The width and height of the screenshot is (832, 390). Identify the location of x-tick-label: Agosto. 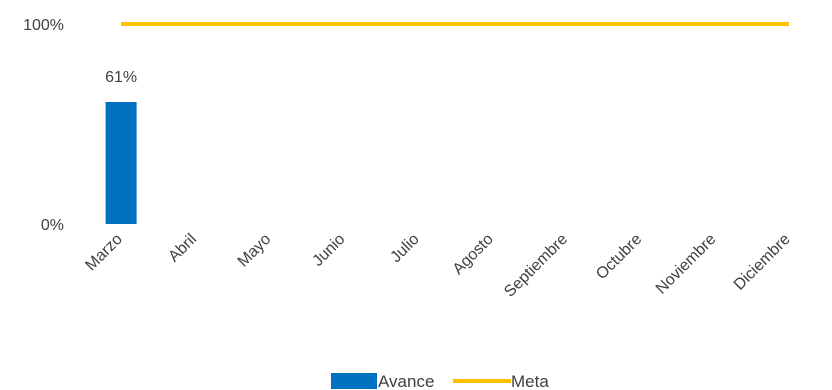
(473, 254).